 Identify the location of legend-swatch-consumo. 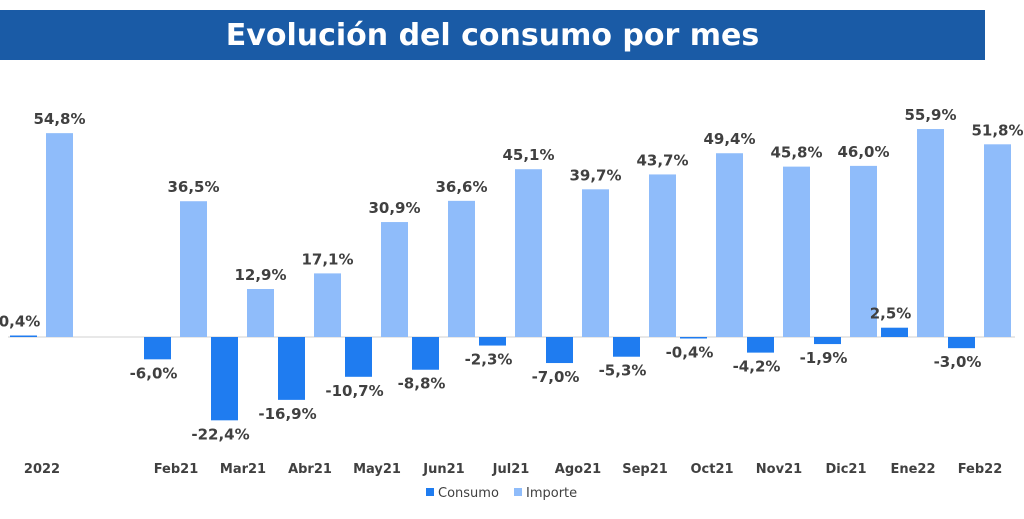
(430, 492).